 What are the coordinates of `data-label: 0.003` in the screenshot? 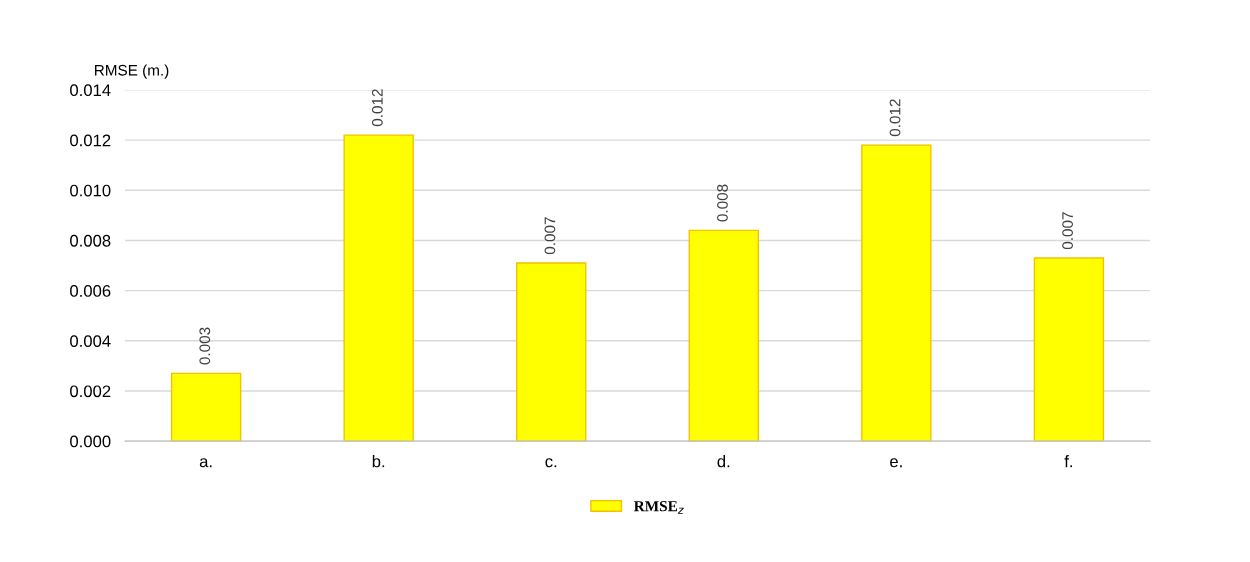 It's located at (205, 346).